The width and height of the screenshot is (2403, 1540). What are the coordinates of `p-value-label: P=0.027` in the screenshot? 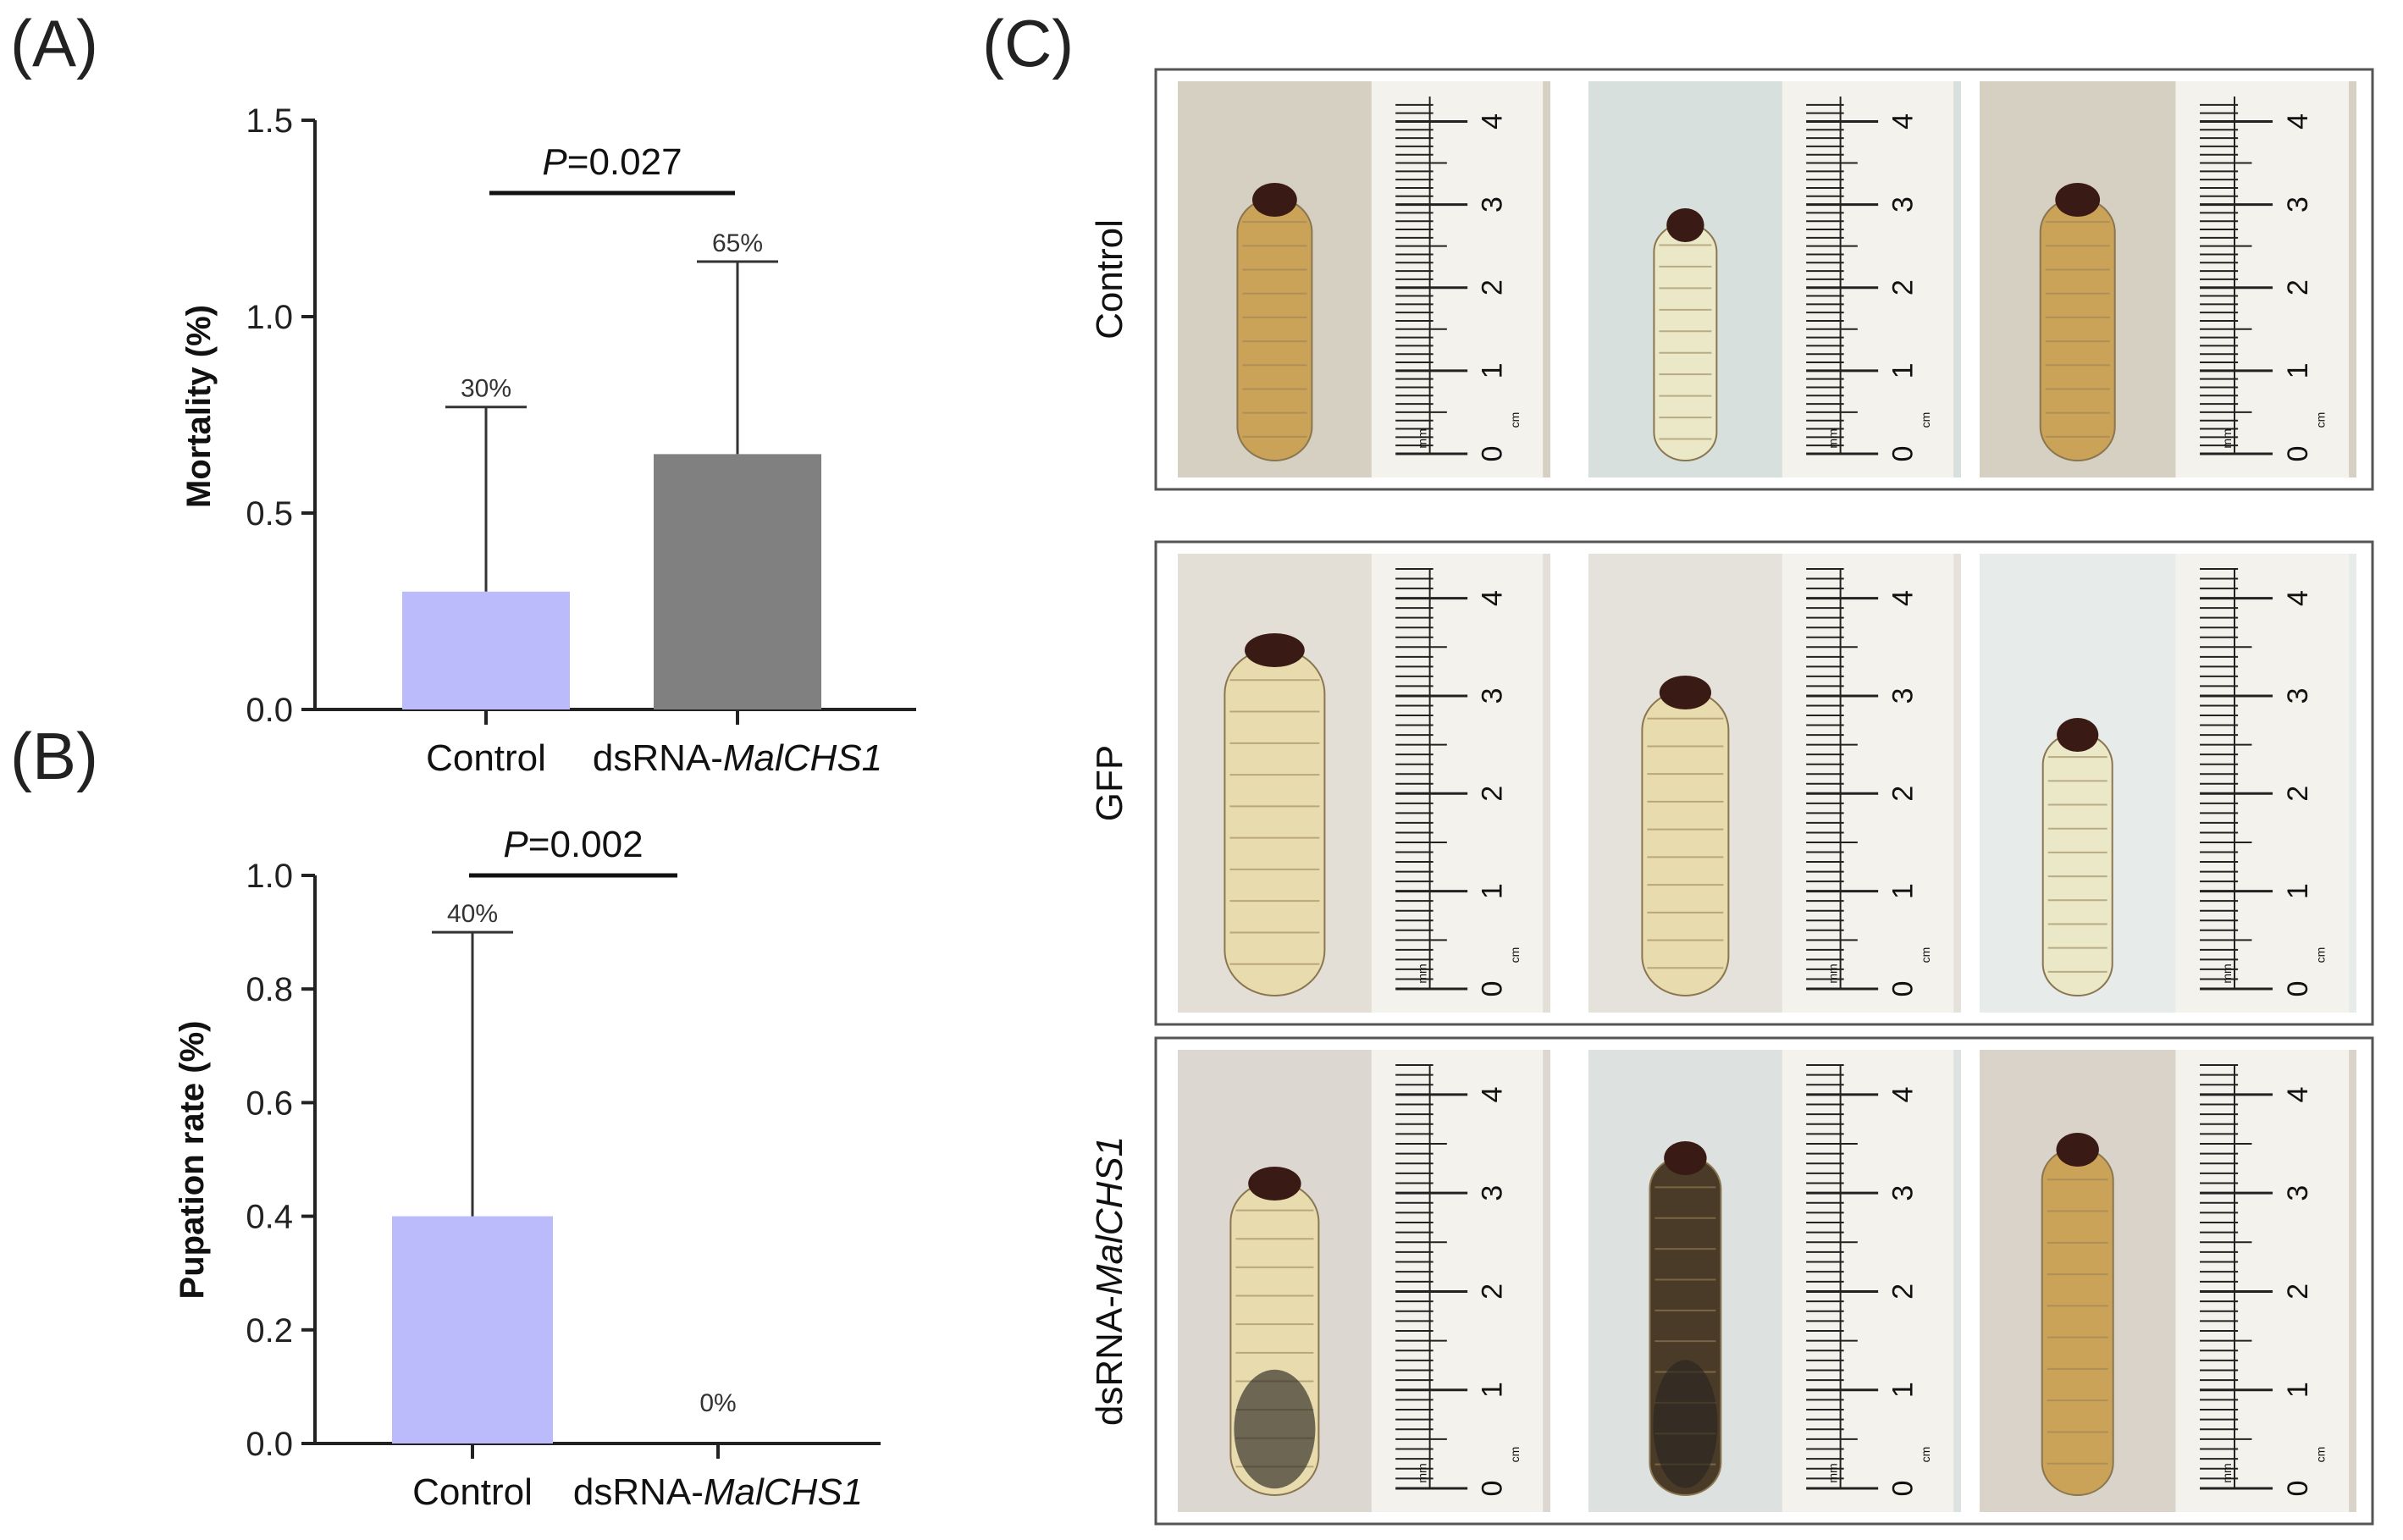 It's located at (612, 162).